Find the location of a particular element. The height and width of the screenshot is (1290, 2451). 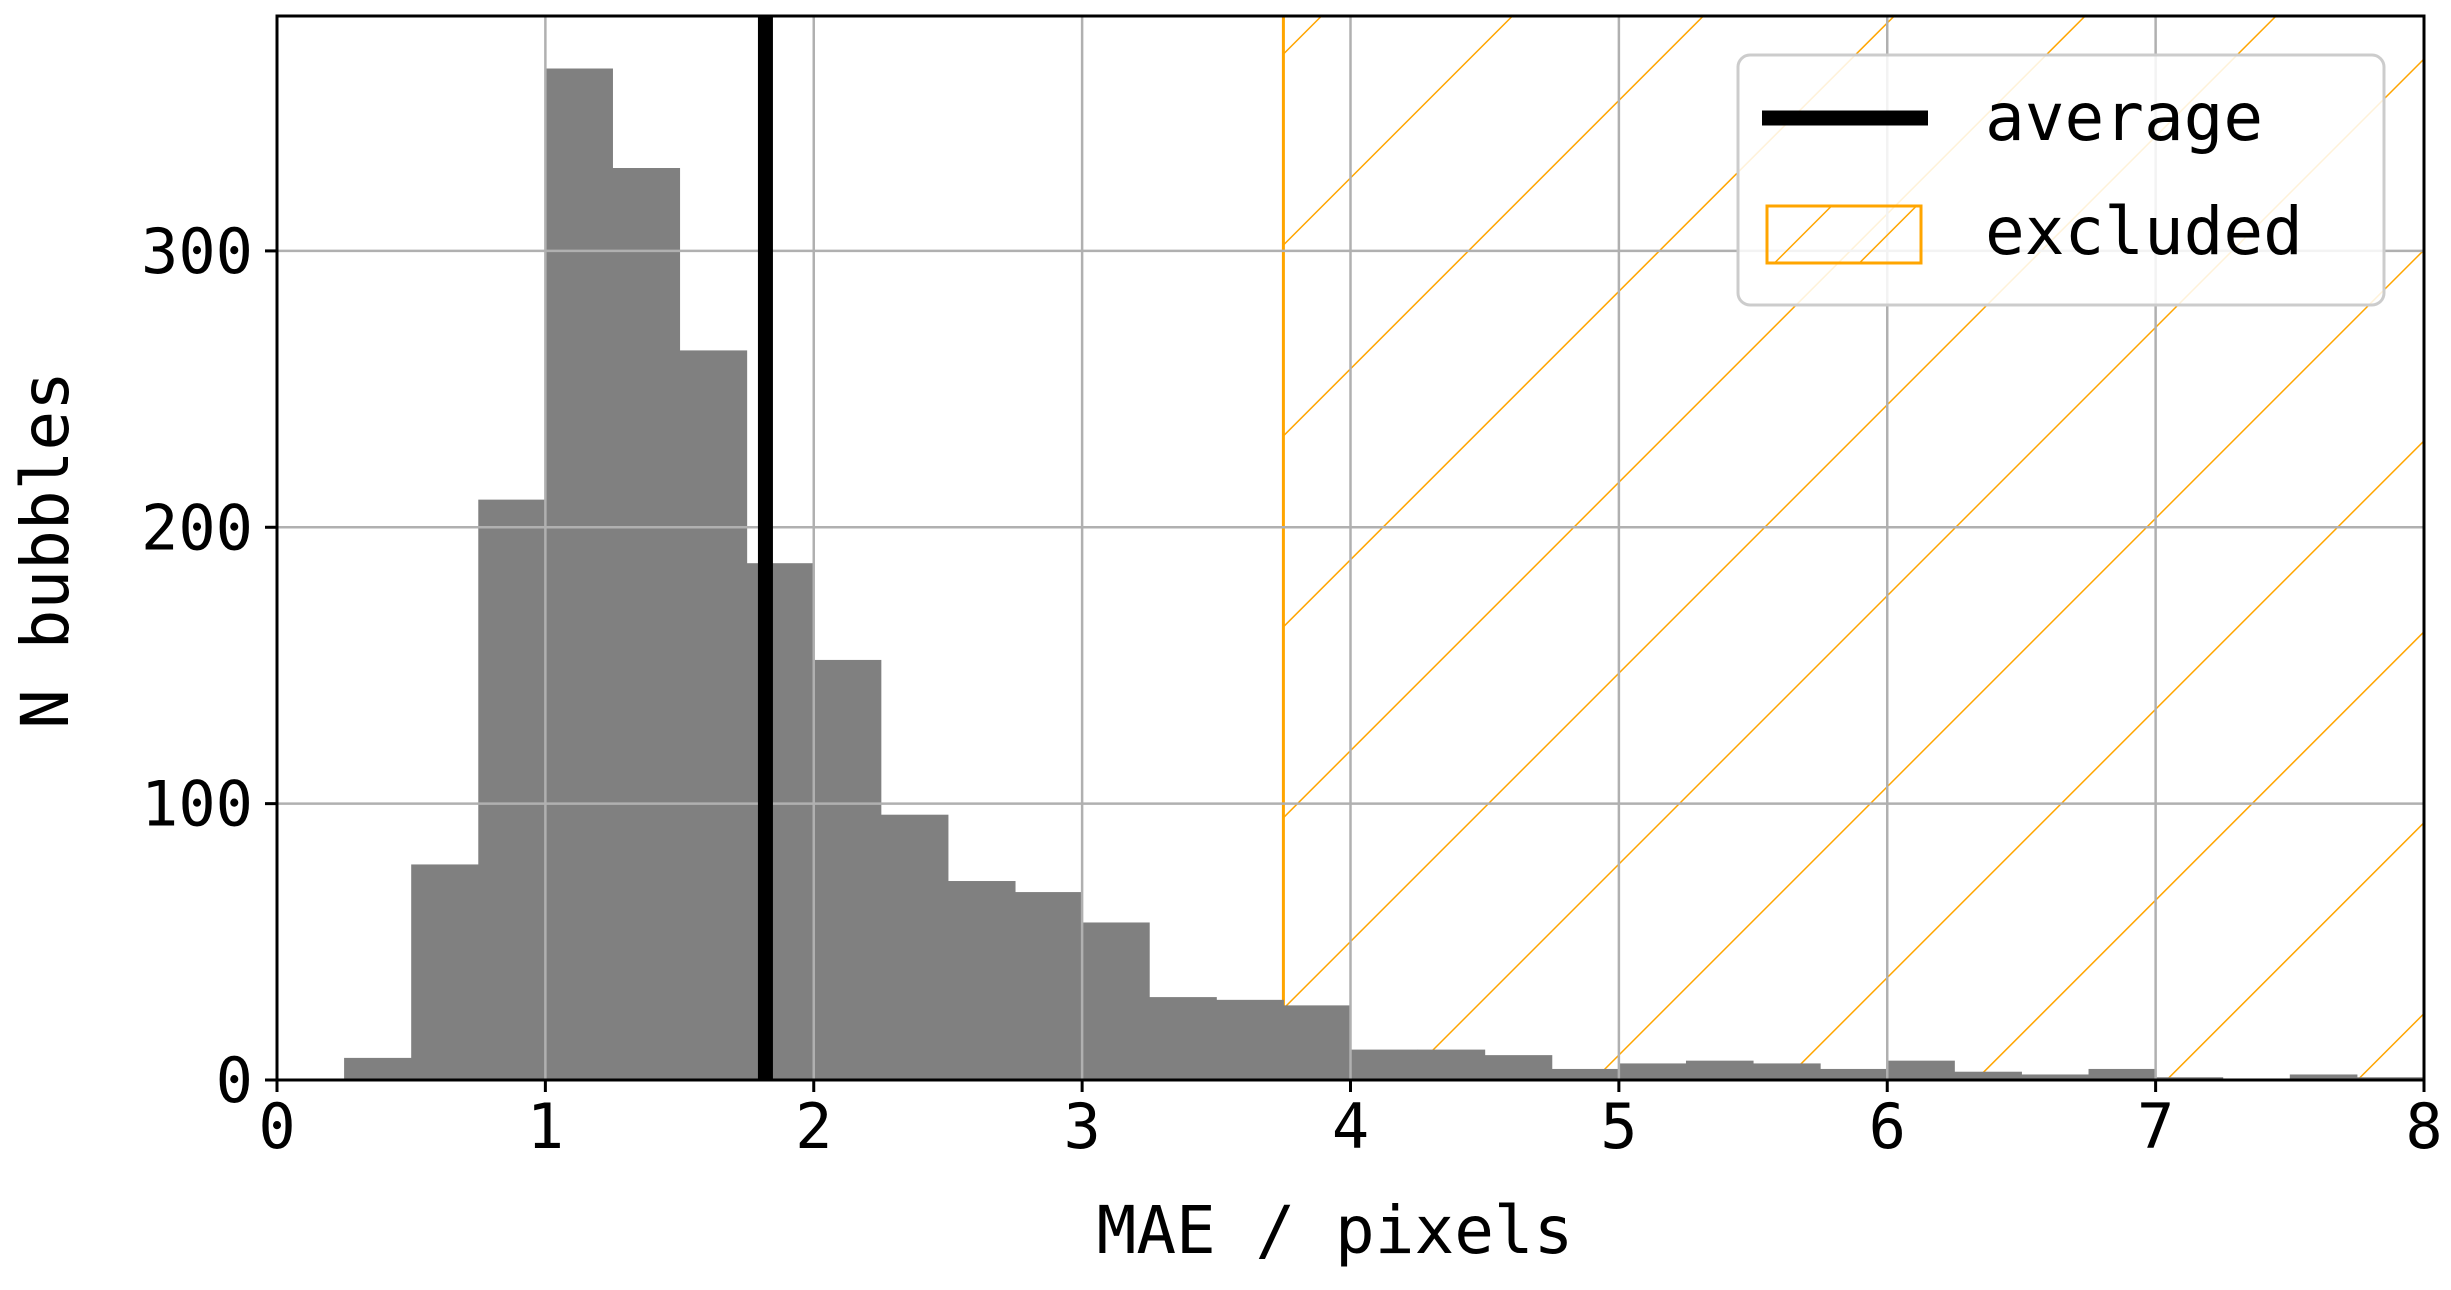

x-tick-label-1: 1 is located at coordinates (545, 1126).